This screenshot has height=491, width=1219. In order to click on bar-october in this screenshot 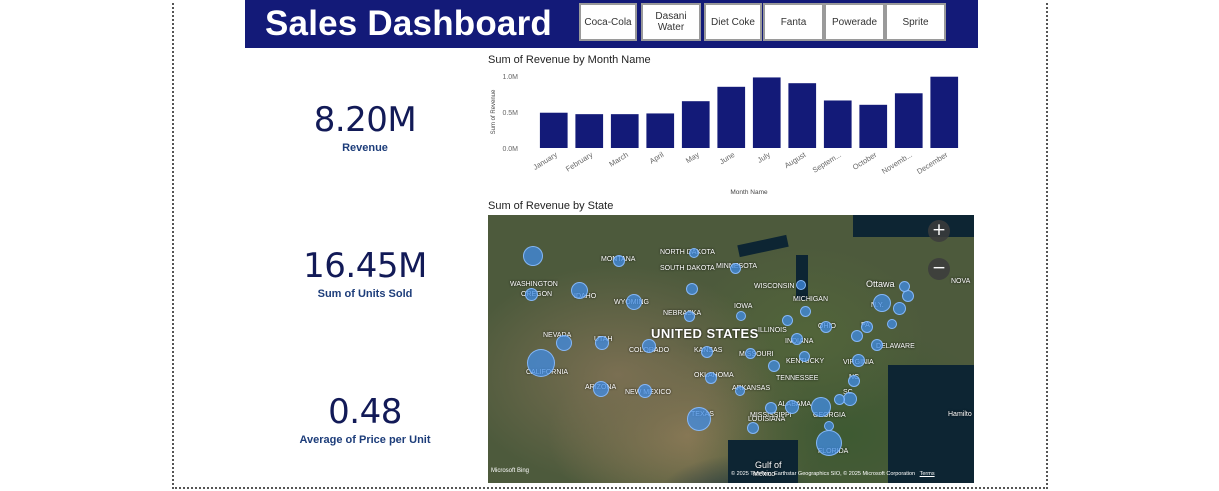, I will do `click(873, 126)`.